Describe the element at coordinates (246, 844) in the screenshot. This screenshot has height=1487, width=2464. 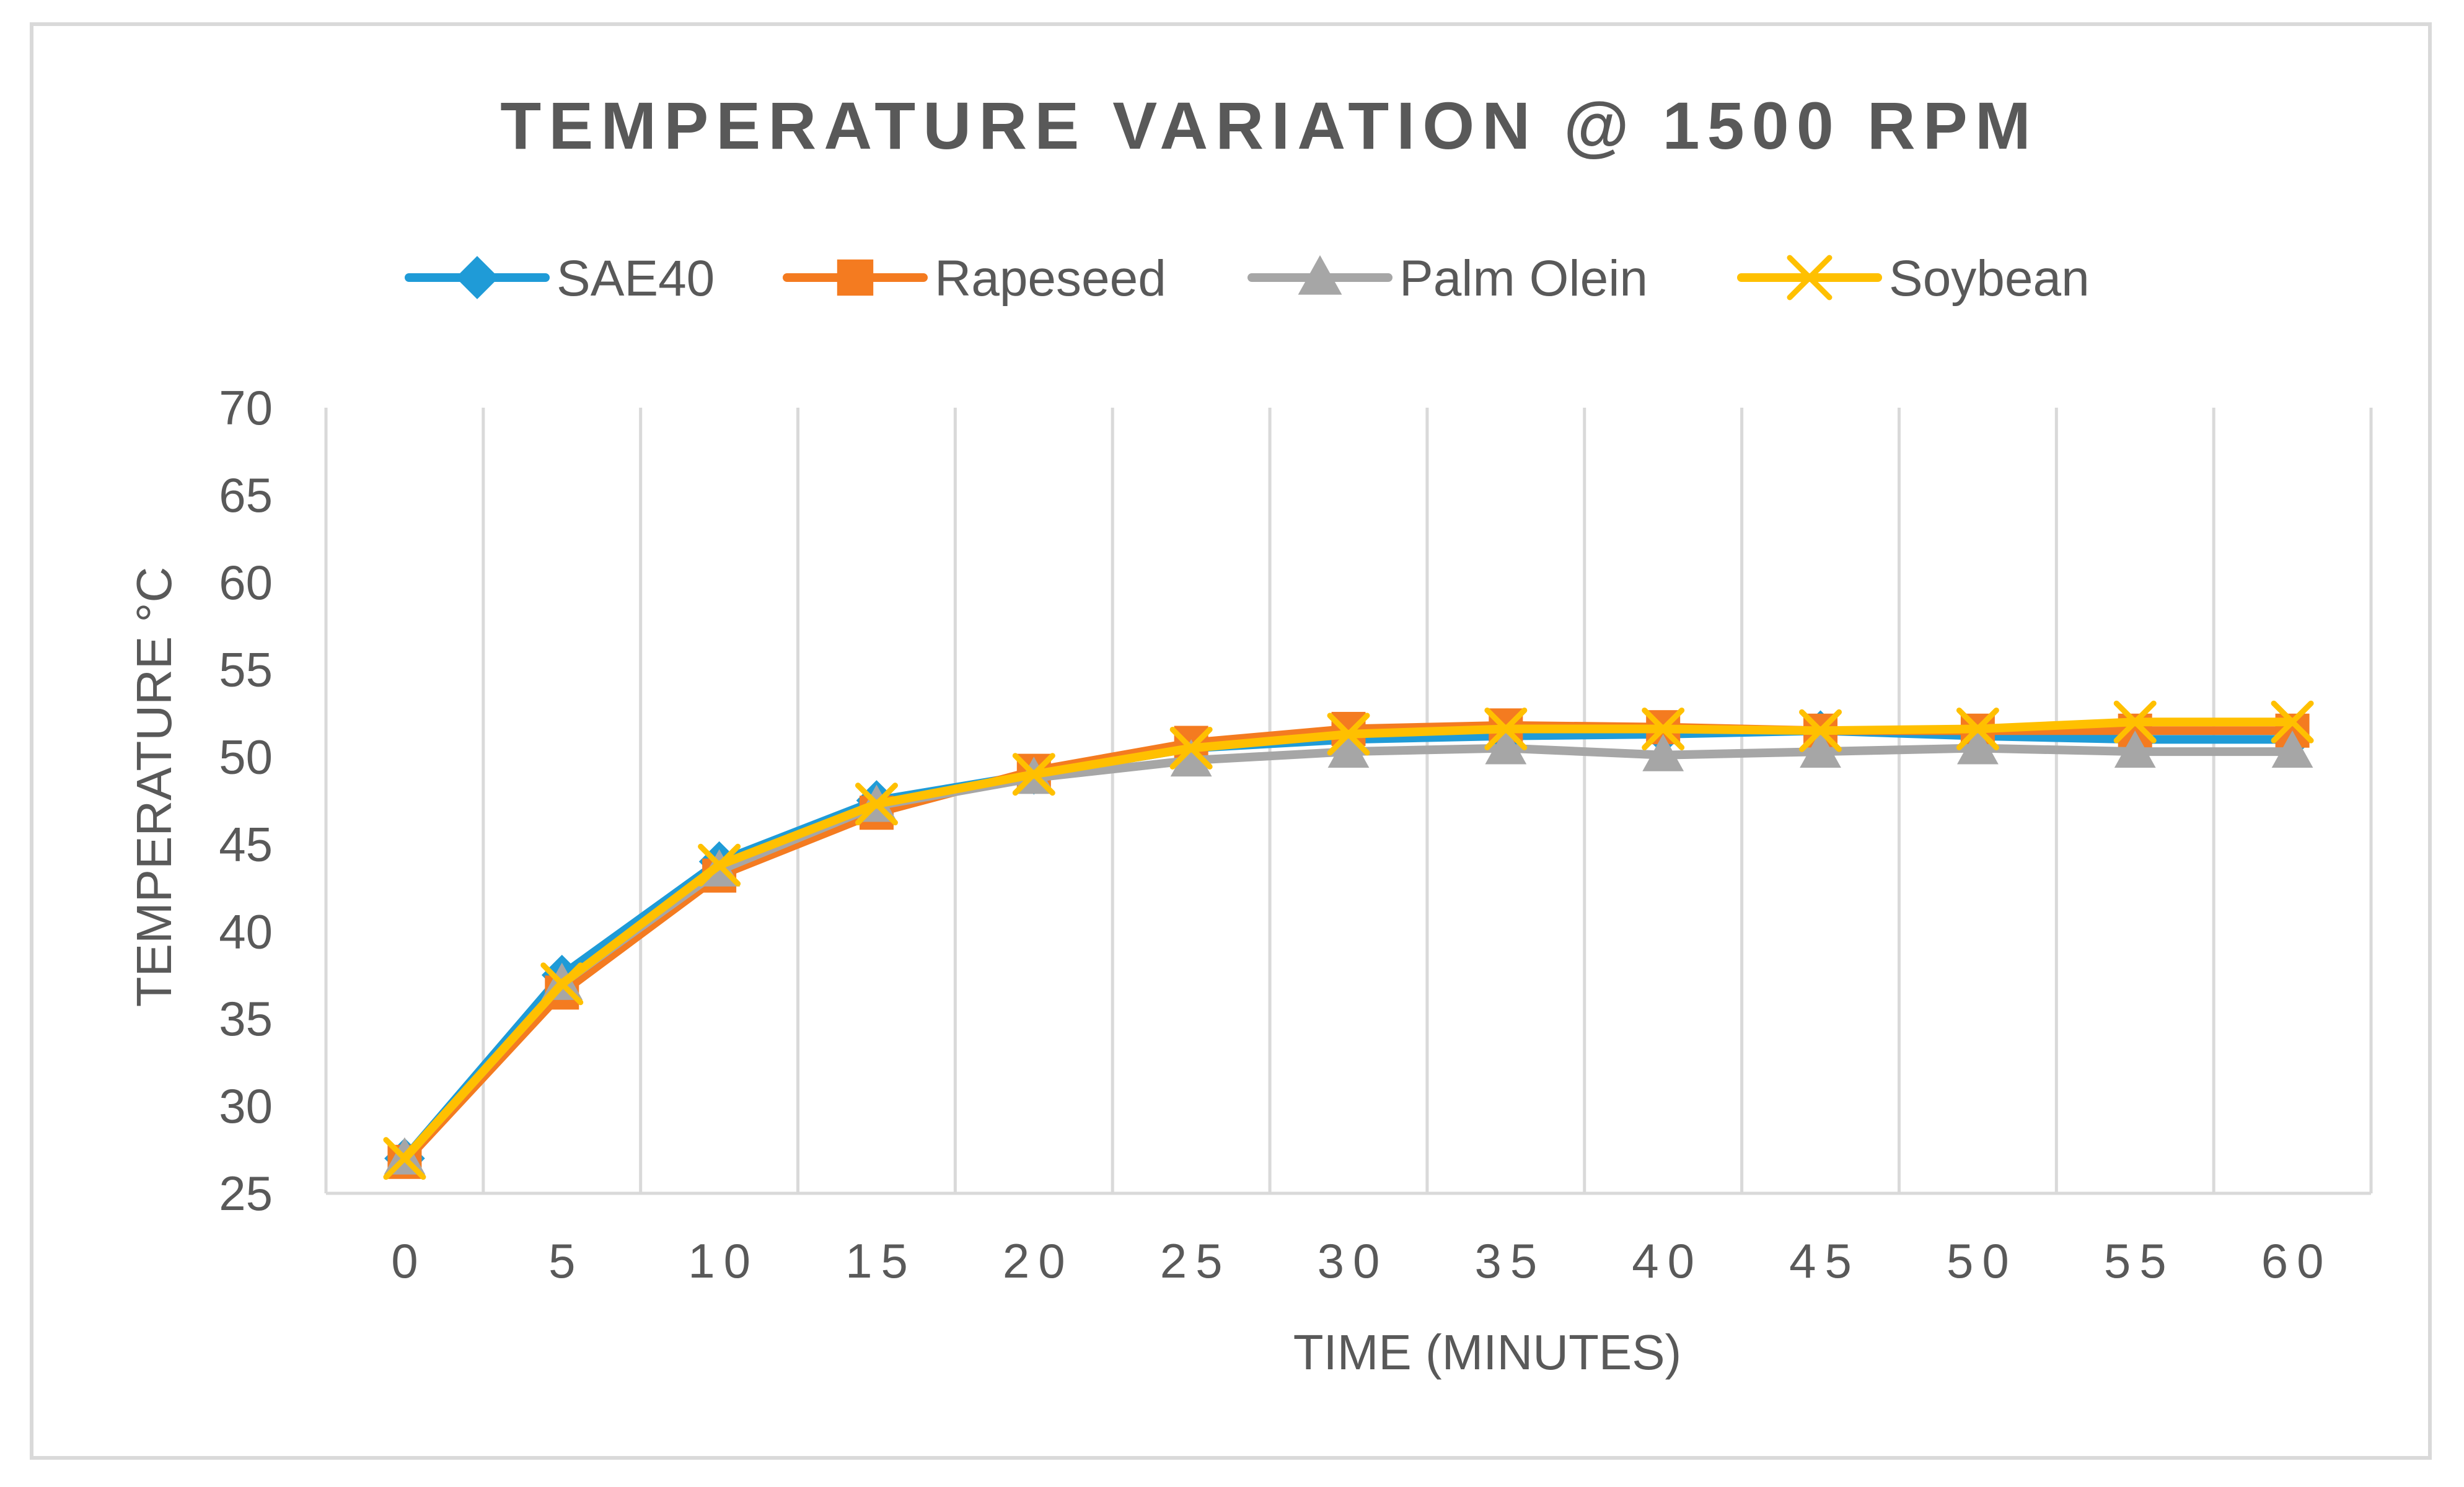
I see `y-tick-label: 45` at that location.